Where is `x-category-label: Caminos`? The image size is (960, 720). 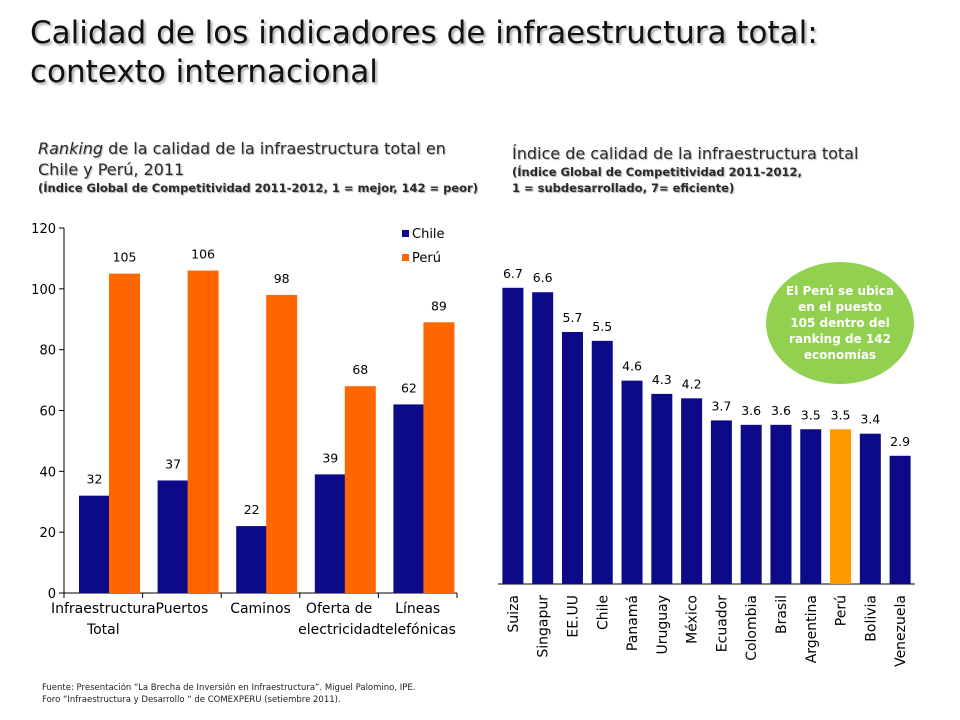
x-category-label: Caminos is located at coordinates (260, 609).